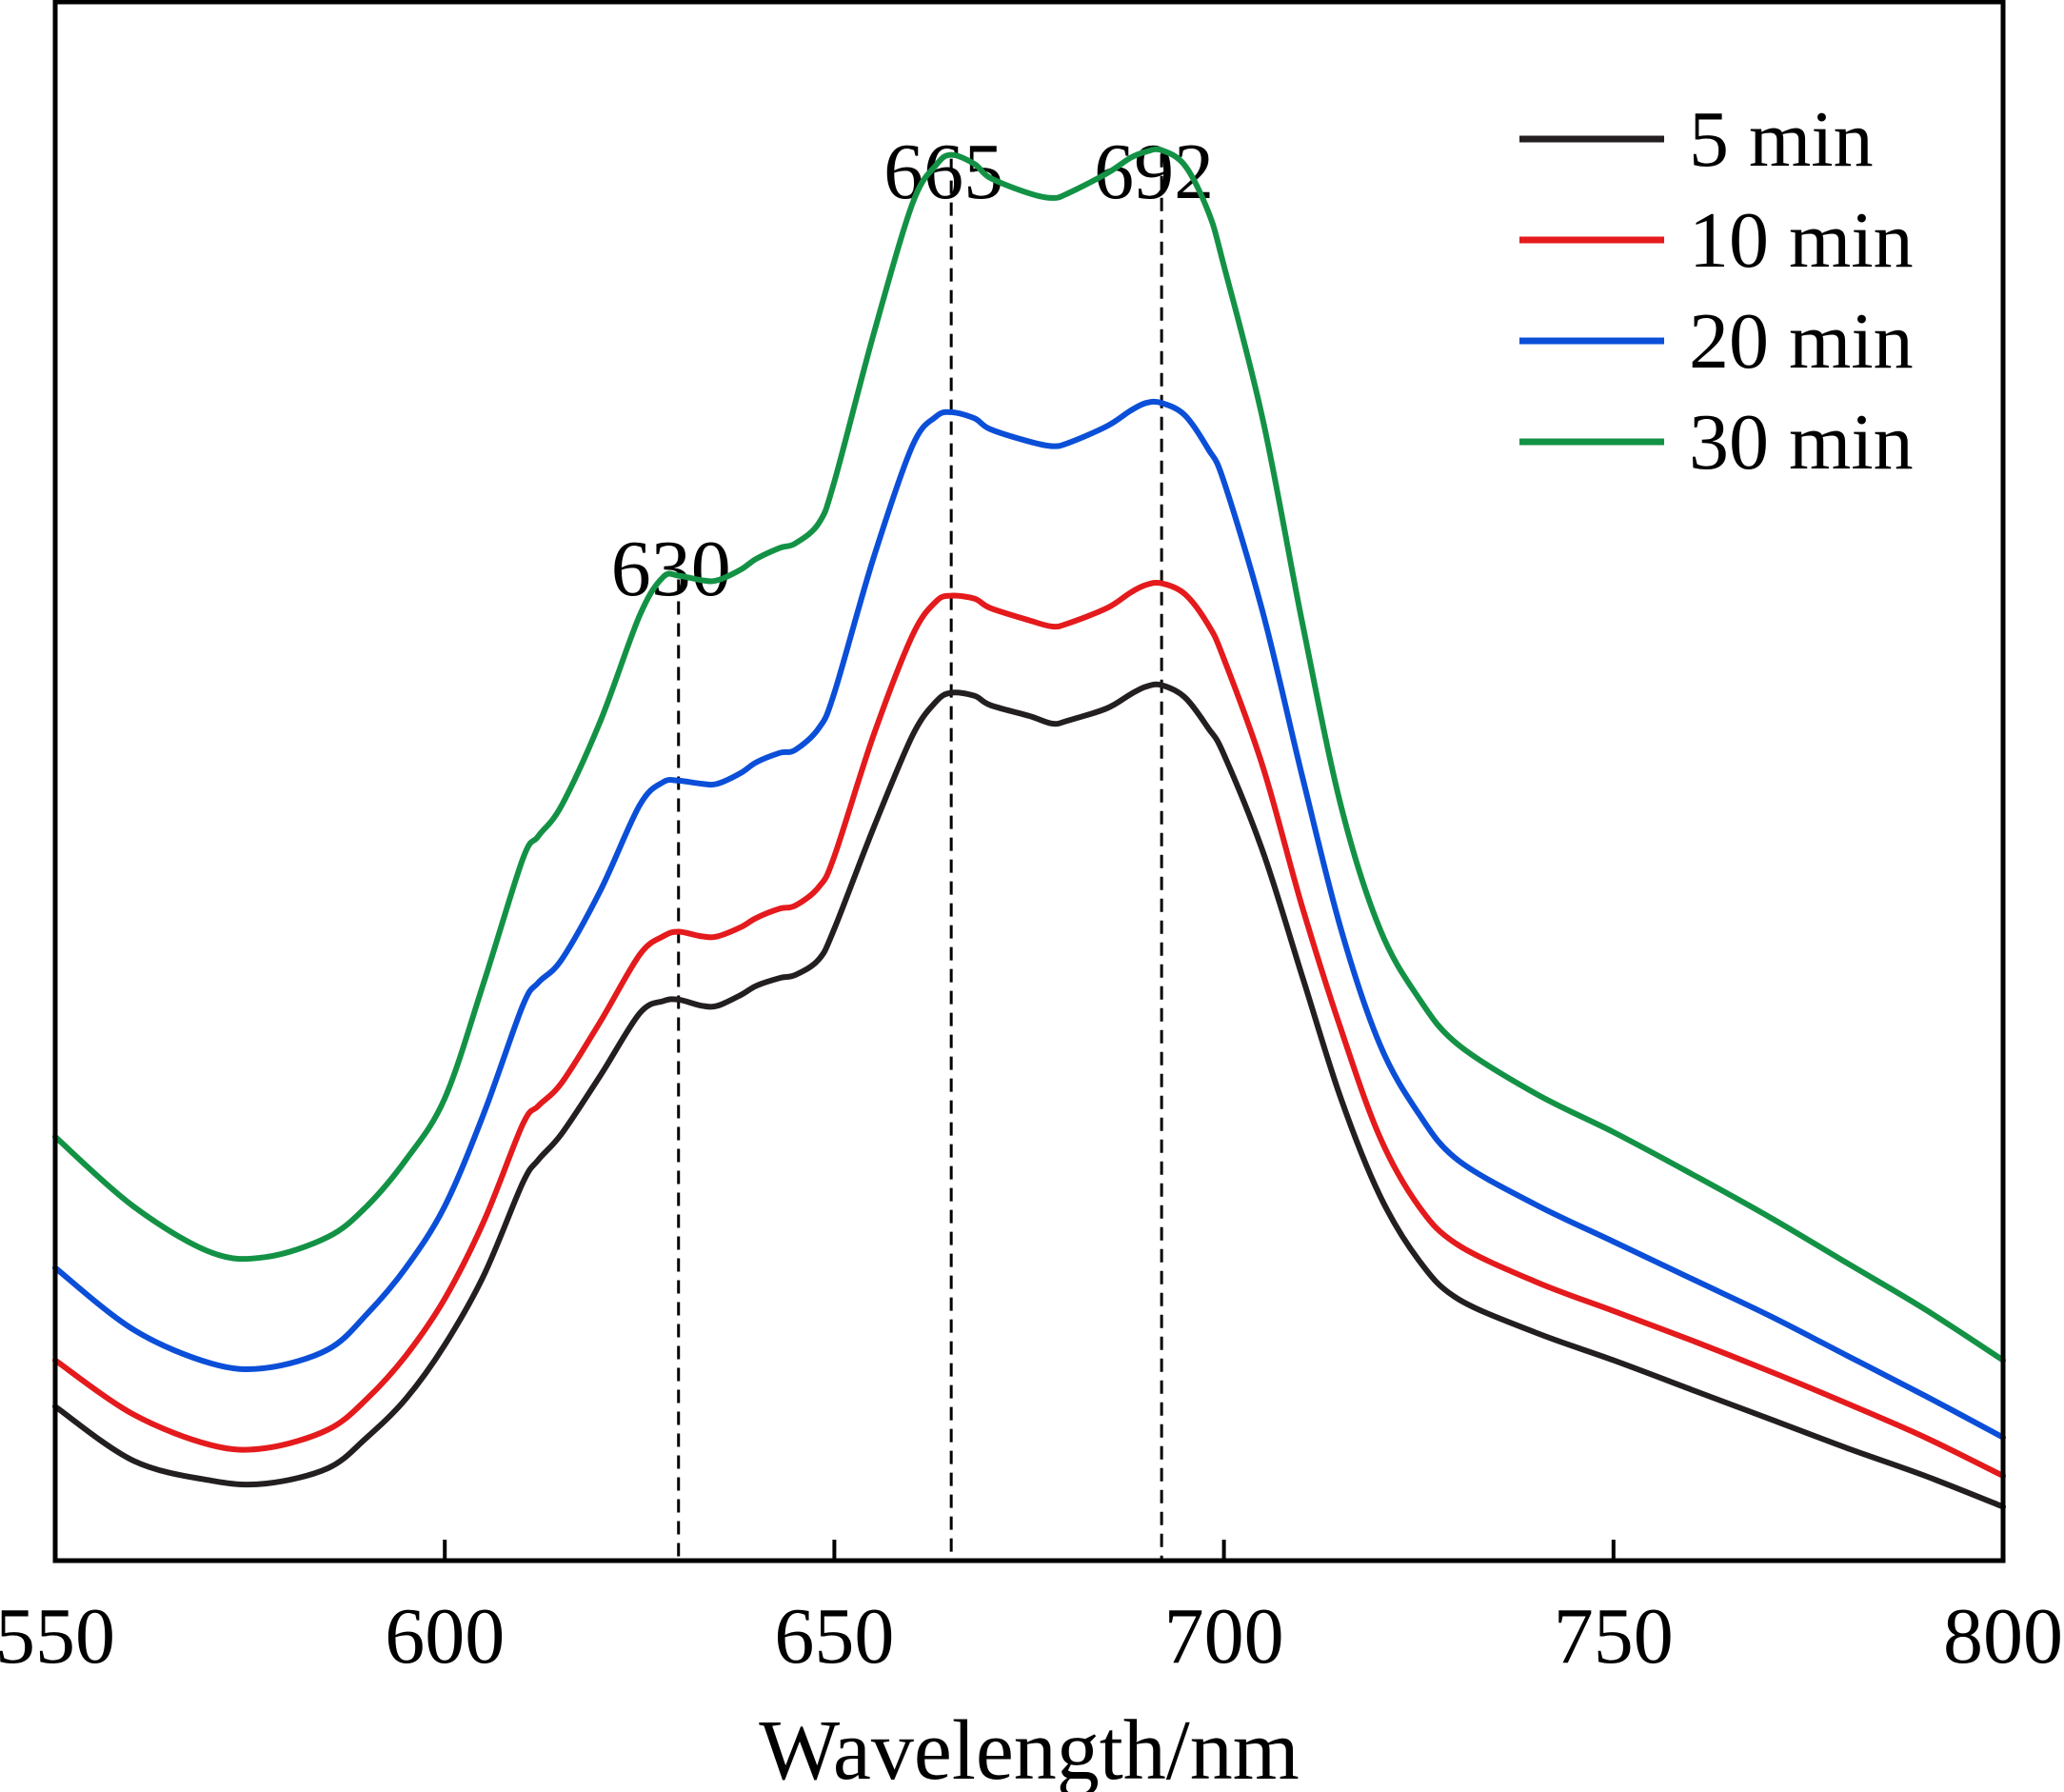 This screenshot has width=2064, height=1792. I want to click on x-tick-label-700: 700, so click(1224, 1636).